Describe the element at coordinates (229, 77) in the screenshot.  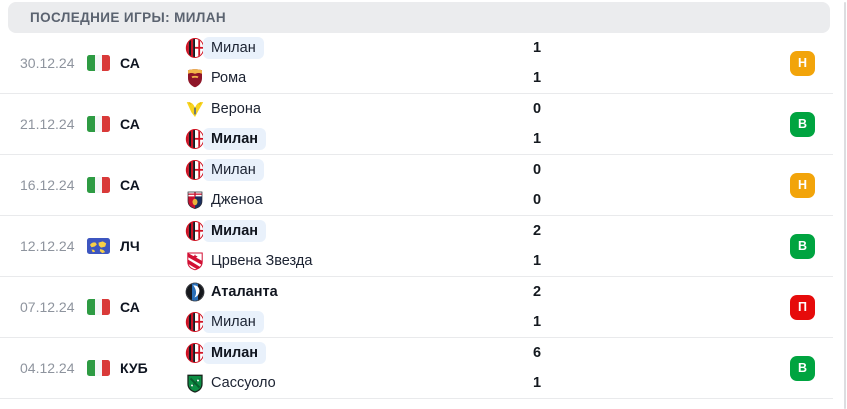
I see `team-name: Рома` at that location.